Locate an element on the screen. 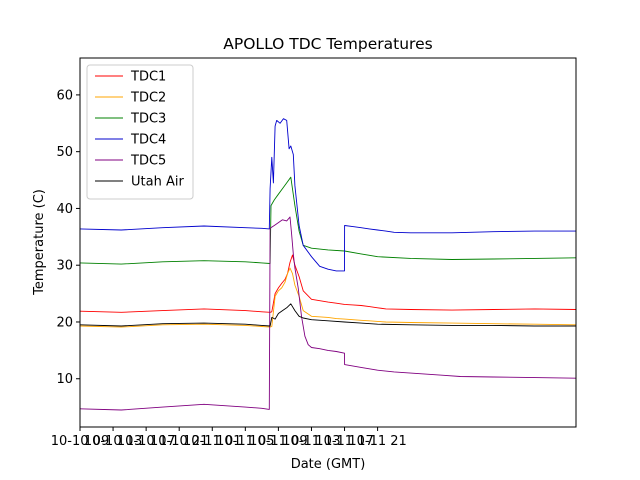  y-tick-label: 40 is located at coordinates (64, 209).